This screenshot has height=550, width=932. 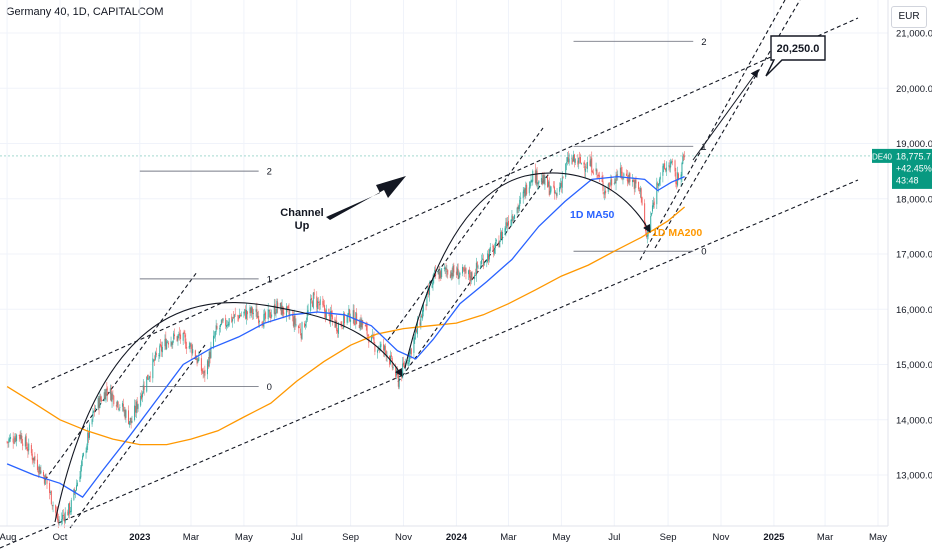 What do you see at coordinates (677, 233) in the screenshot?
I see `ma200-label: 1D MA200` at bounding box center [677, 233].